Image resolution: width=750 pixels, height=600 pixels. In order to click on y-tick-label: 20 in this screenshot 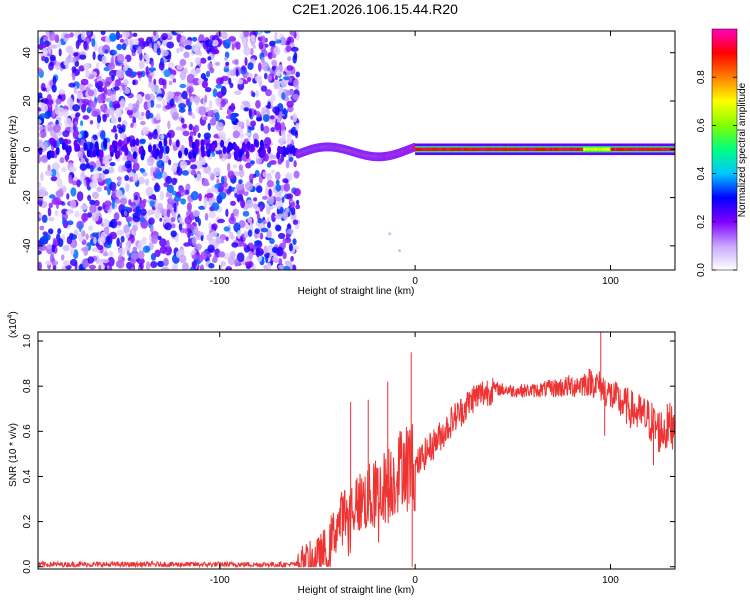, I will do `click(27, 101)`.